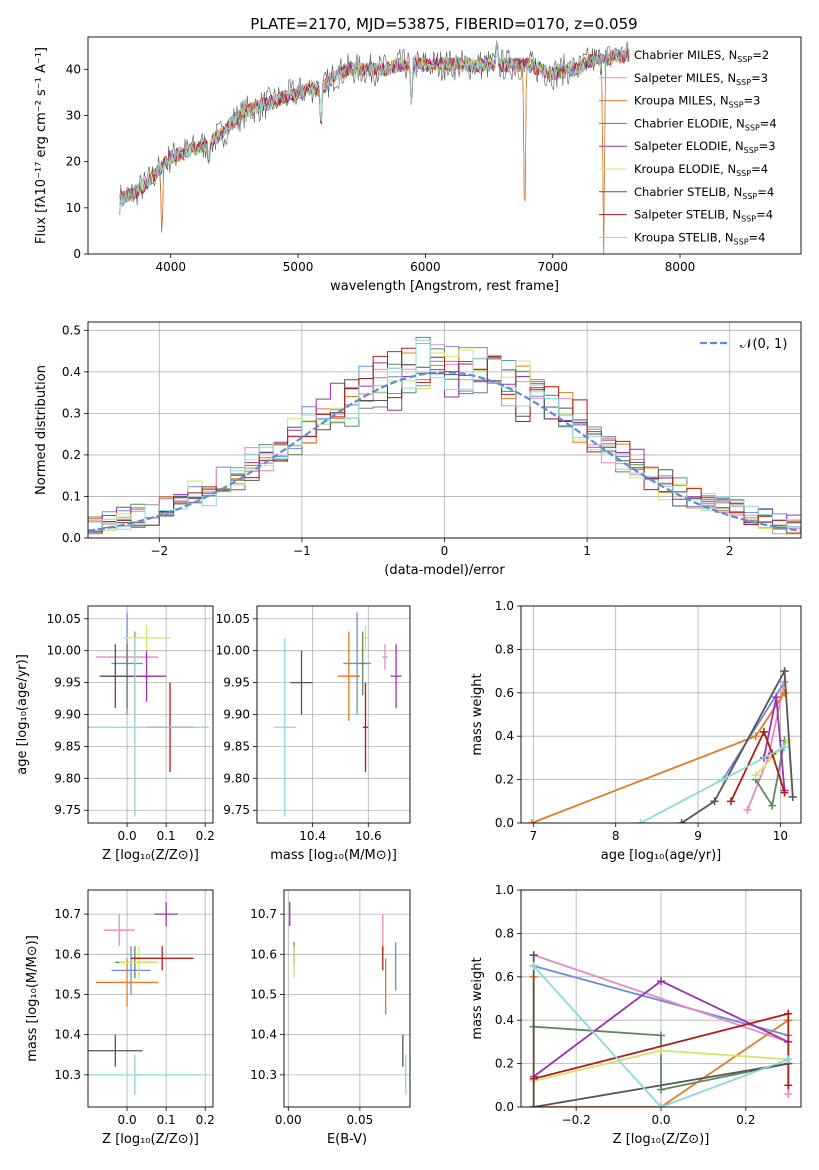 This screenshot has width=819, height=1170. I want to click on legend-label: Kroupa ELODIE, NSSP=4, so click(701, 170).